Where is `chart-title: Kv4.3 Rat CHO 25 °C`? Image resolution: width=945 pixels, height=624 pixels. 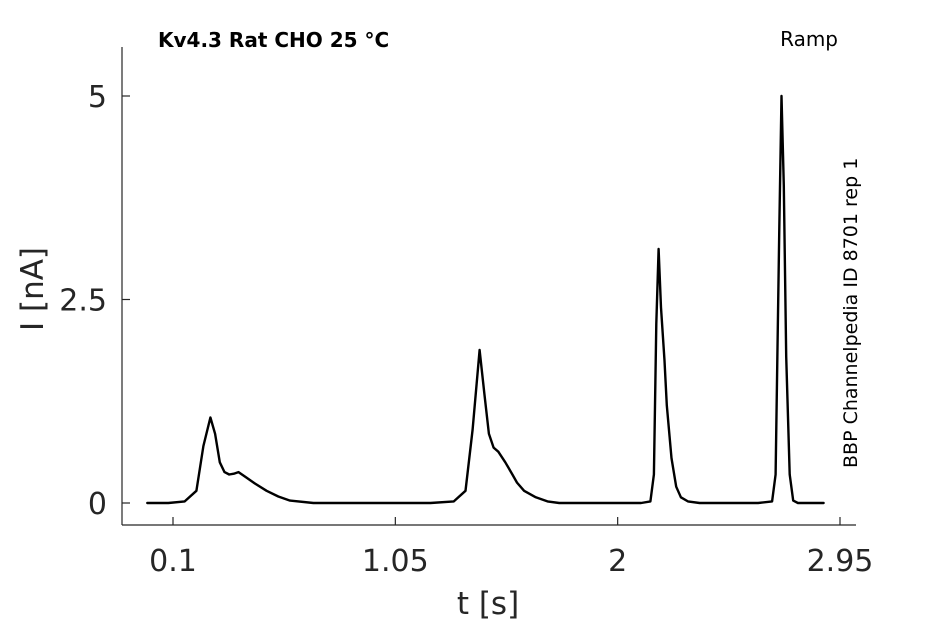
chart-title: Kv4.3 Rat CHO 25 °C is located at coordinates (273, 40).